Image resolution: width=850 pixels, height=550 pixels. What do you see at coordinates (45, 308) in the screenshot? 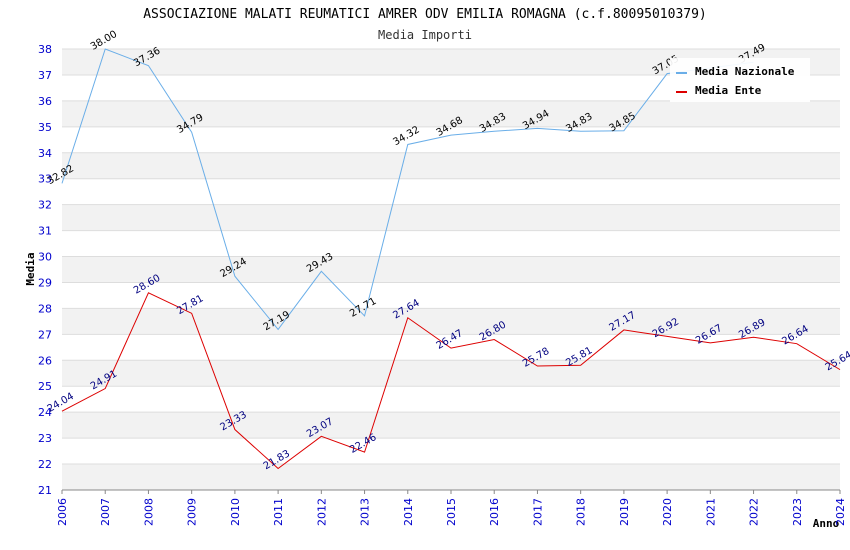
I see `y-tick-label: 28` at bounding box center [45, 308].